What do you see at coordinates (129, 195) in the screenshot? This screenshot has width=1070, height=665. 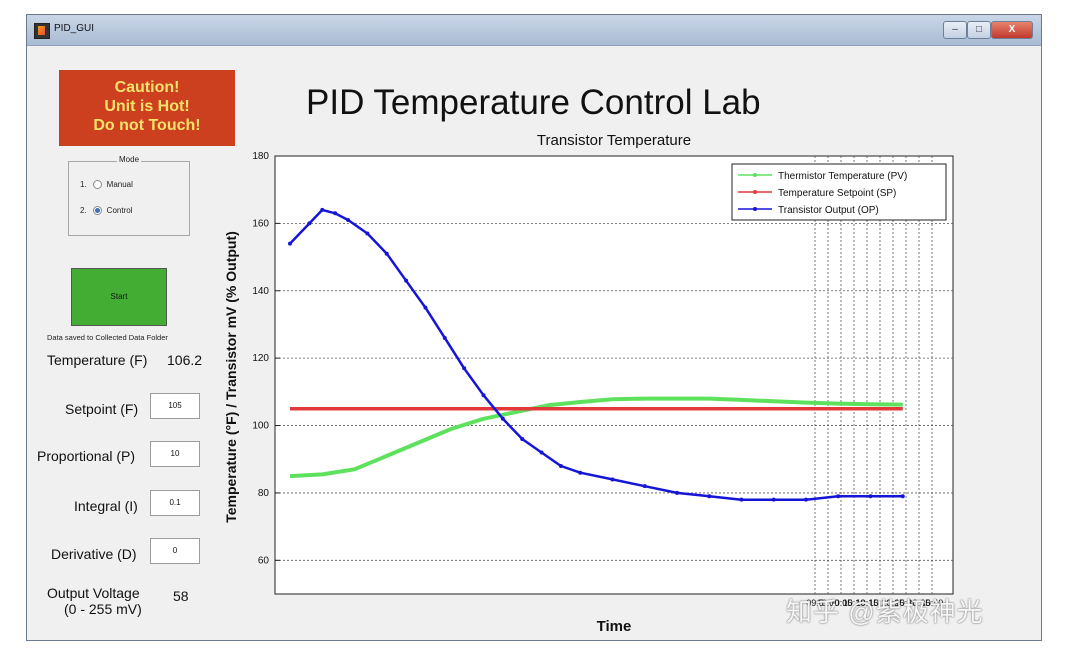 I see `mode-group: Mode 1. Manual 2. Control` at bounding box center [129, 195].